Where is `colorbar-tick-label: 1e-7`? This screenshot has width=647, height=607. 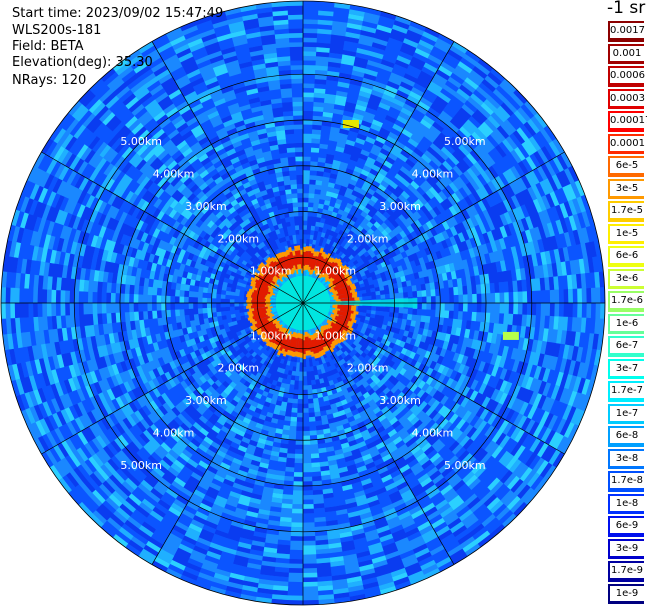 colorbar-tick-label: 1e-7 is located at coordinates (627, 413).